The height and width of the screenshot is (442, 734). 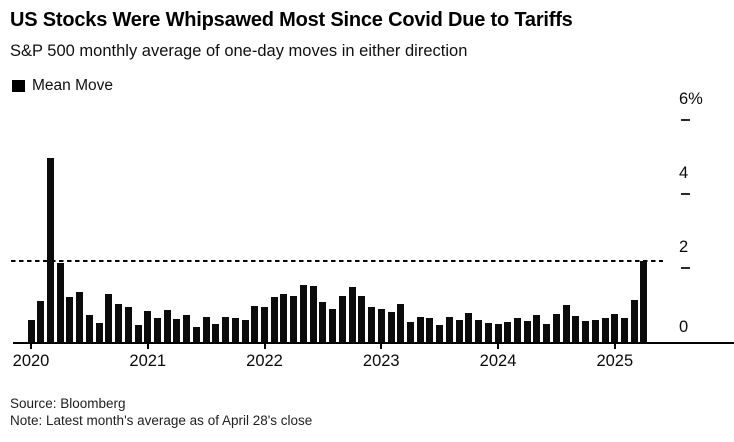 What do you see at coordinates (684, 327) in the screenshot?
I see `y-axis-tick-label: 0` at bounding box center [684, 327].